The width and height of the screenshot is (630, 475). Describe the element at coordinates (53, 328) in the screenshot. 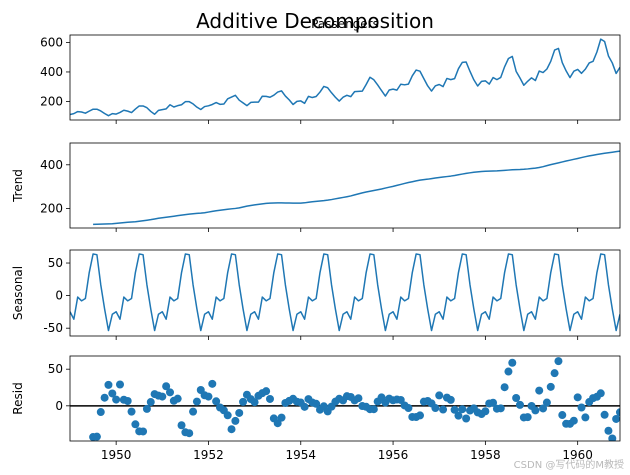

I see `y-tick-label: -50` at that location.